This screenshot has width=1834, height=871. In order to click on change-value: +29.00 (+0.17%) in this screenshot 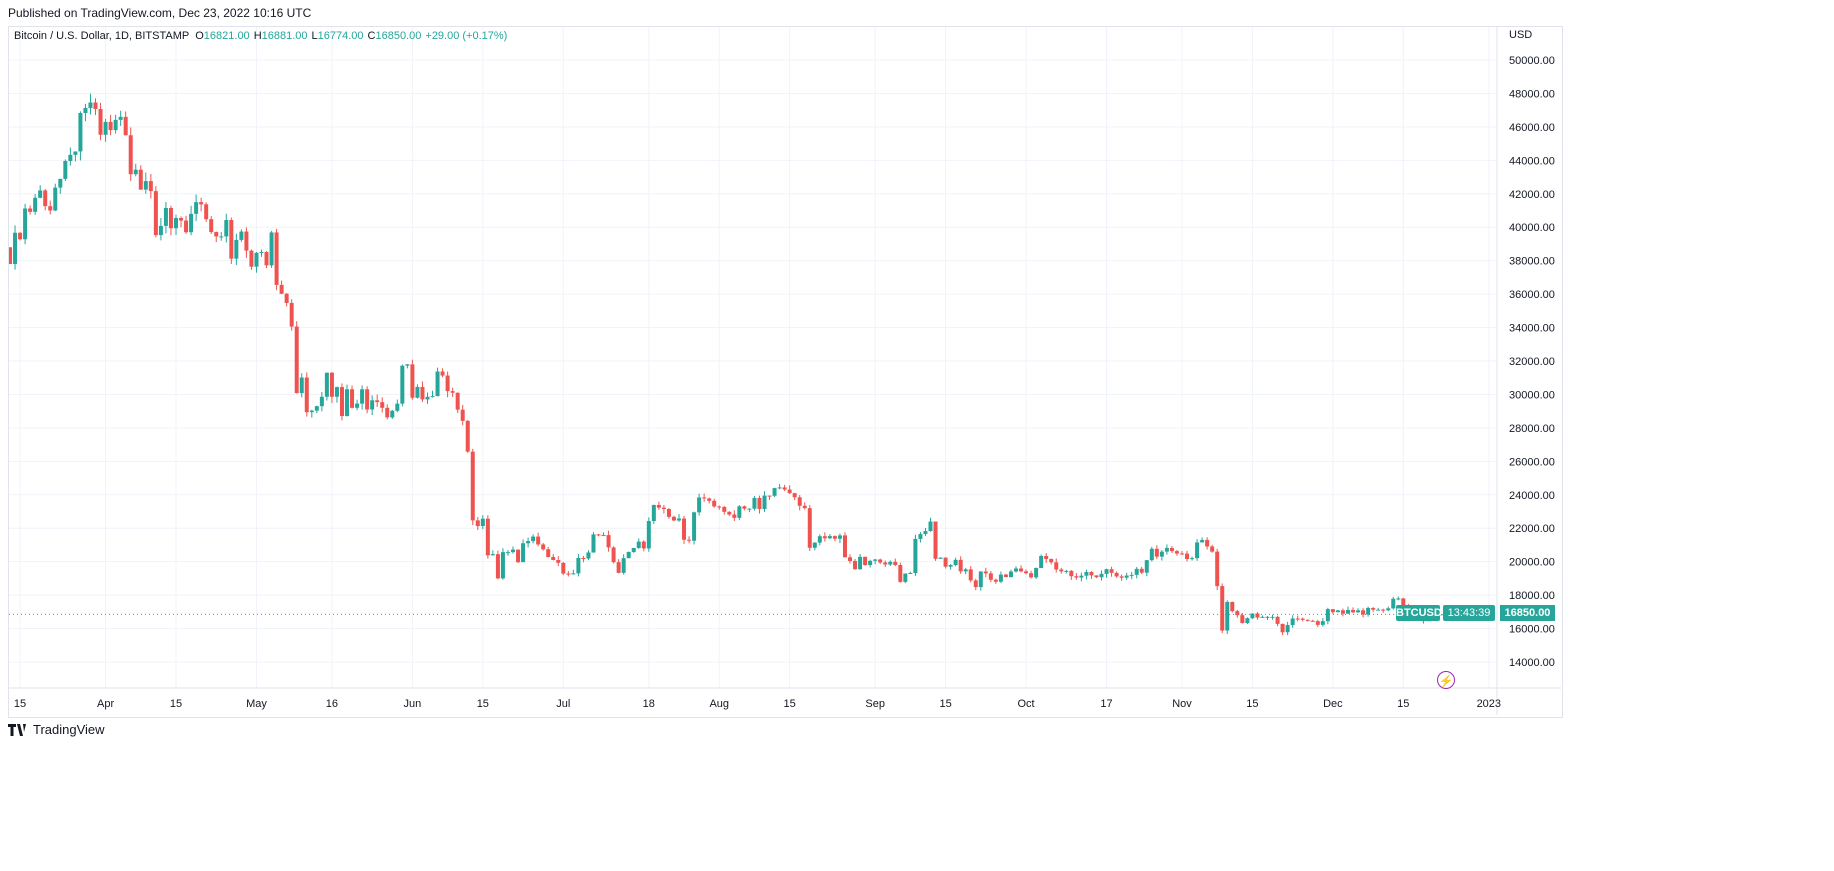, I will do `click(466, 36)`.